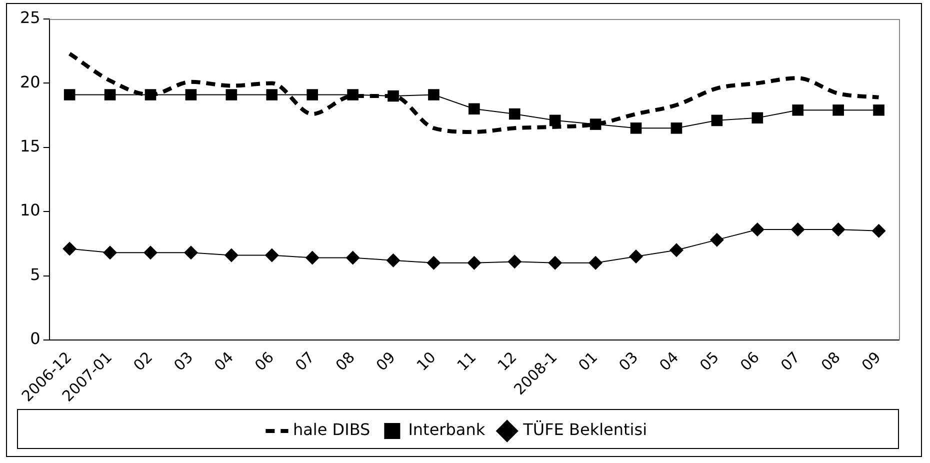  I want to click on legend-label: TÜFE Beklentisi, so click(585, 430).